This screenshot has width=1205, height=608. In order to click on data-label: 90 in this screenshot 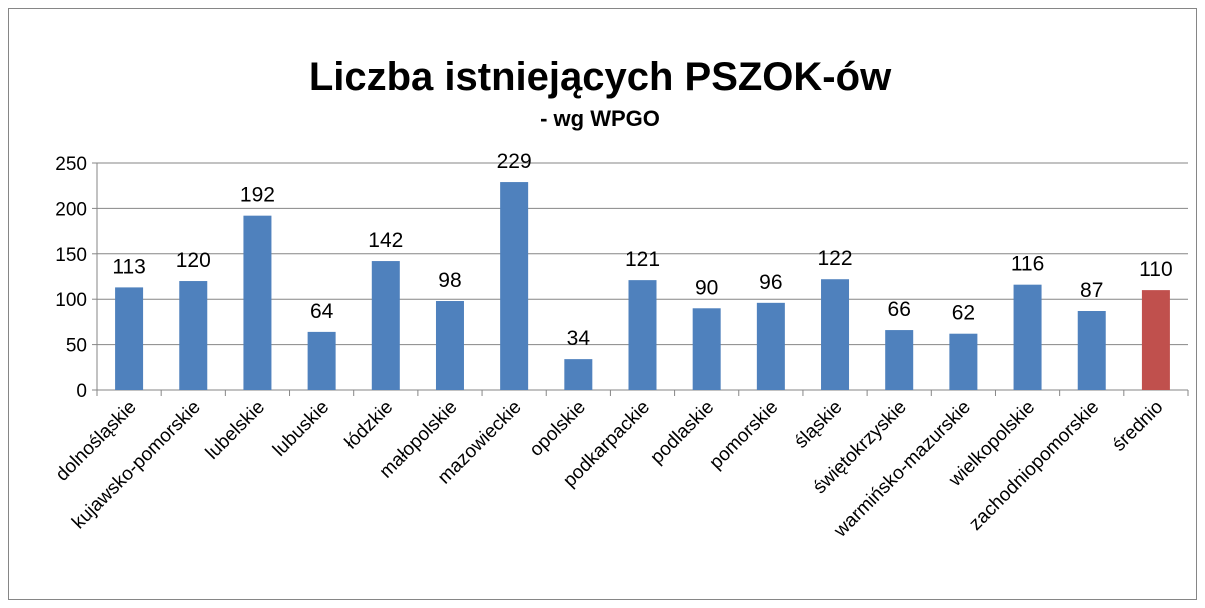, I will do `click(706, 287)`.